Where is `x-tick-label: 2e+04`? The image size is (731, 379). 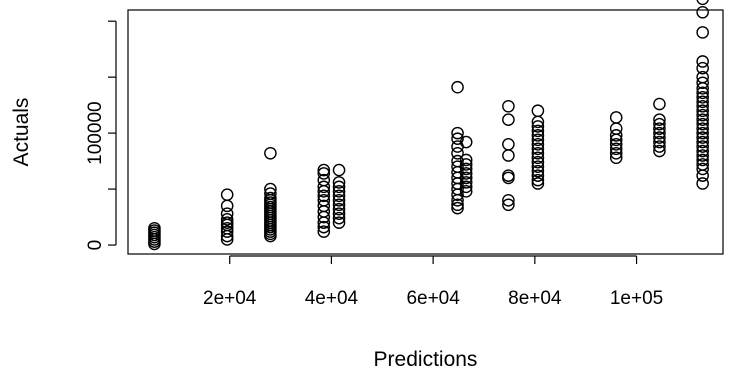
x-tick-label: 2e+04 is located at coordinates (230, 298).